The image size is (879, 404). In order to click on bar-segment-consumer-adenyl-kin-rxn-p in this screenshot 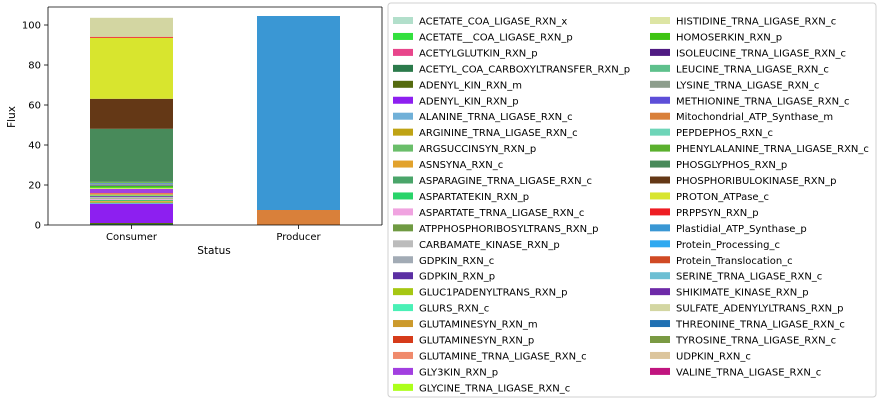, I will do `click(131, 213)`.